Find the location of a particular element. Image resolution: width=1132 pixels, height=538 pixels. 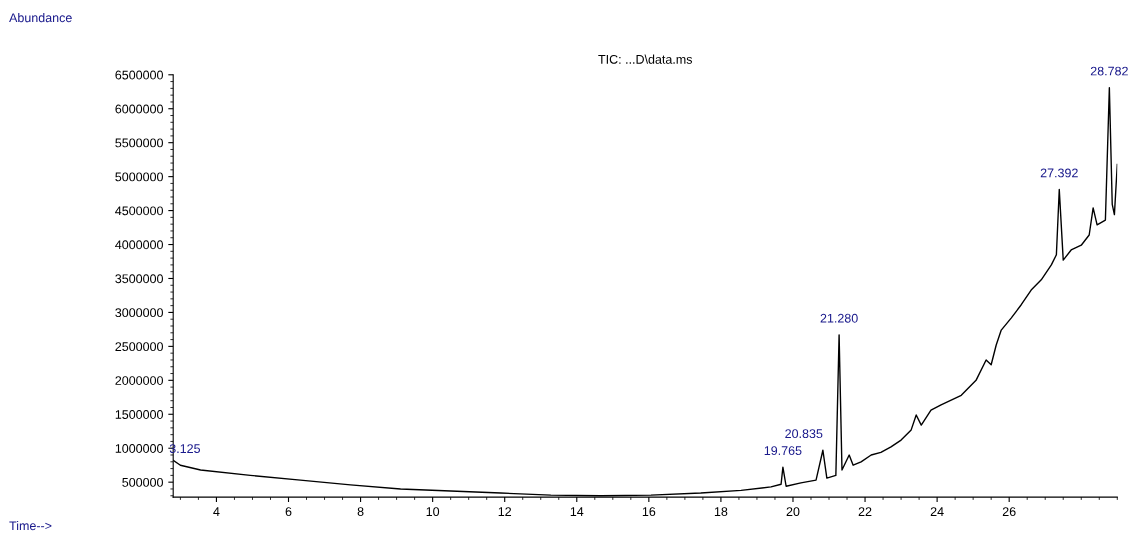

x-tick-label: 26 is located at coordinates (1009, 512).